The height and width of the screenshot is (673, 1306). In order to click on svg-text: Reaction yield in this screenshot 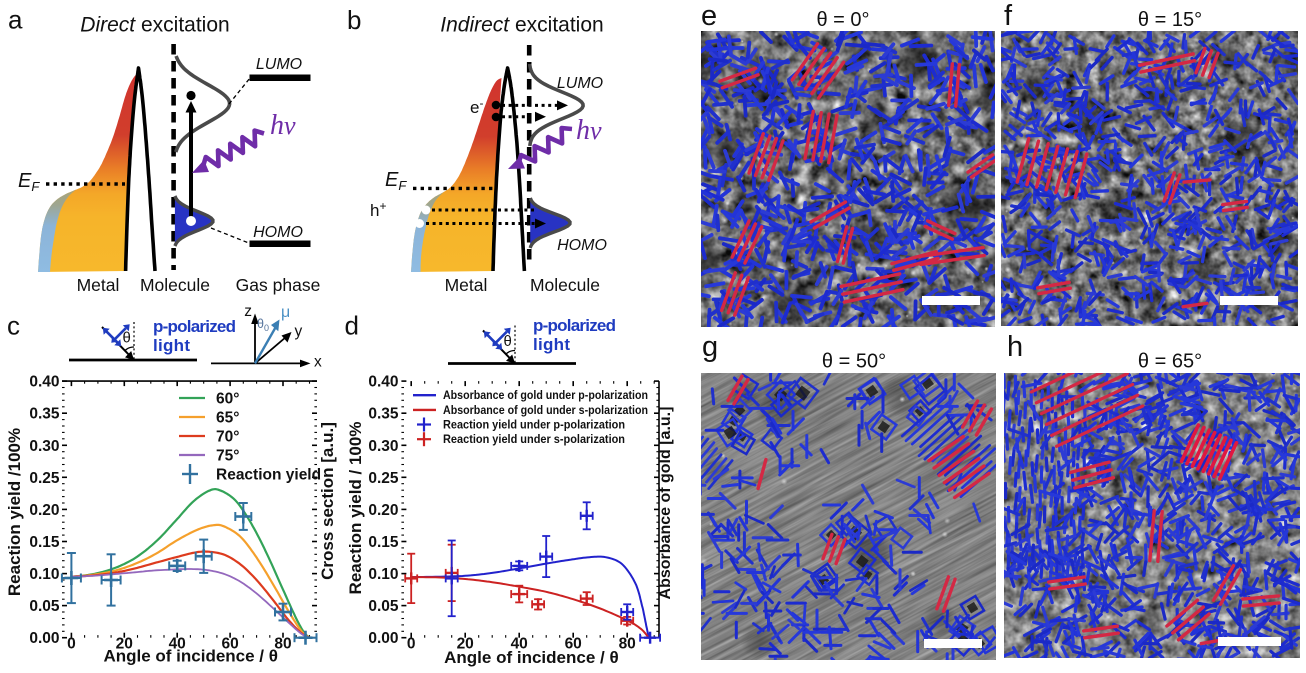, I will do `click(268, 475)`.